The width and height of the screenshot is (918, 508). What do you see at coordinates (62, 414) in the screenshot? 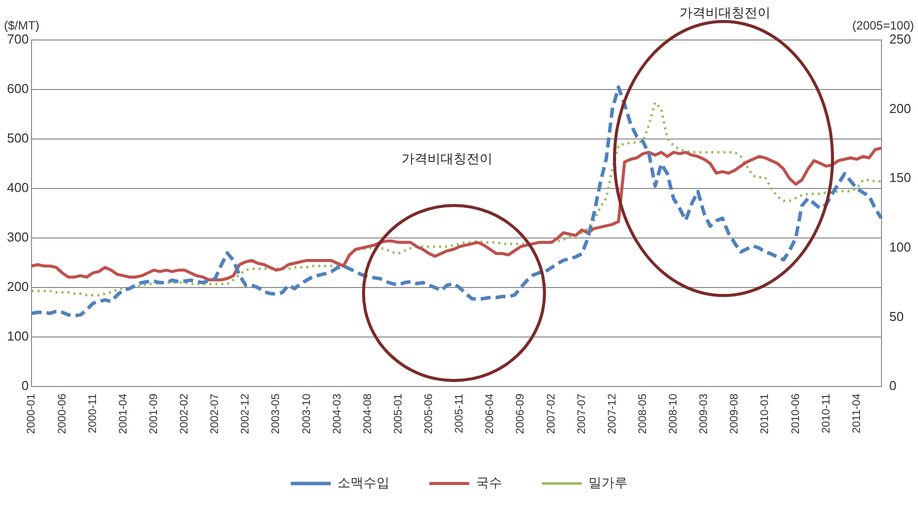
I see `x-tick-label: 2000-06` at bounding box center [62, 414].